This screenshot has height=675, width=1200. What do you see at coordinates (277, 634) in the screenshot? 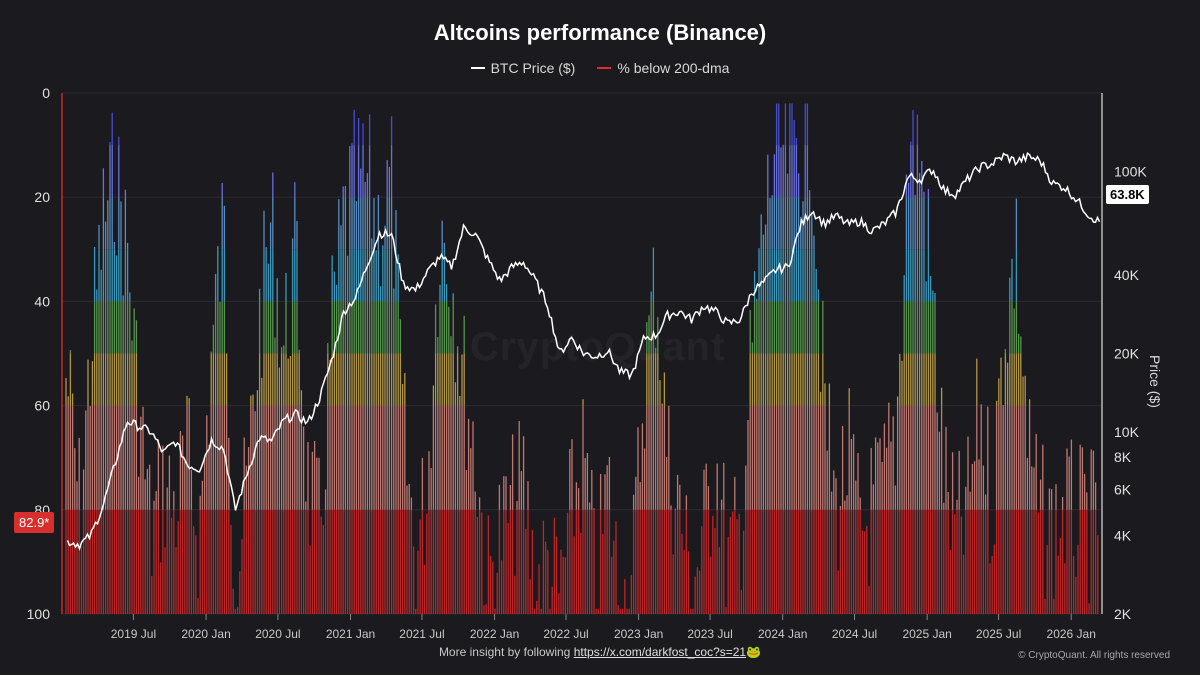
I see `x-tick-label: 2020 Jul` at bounding box center [277, 634].